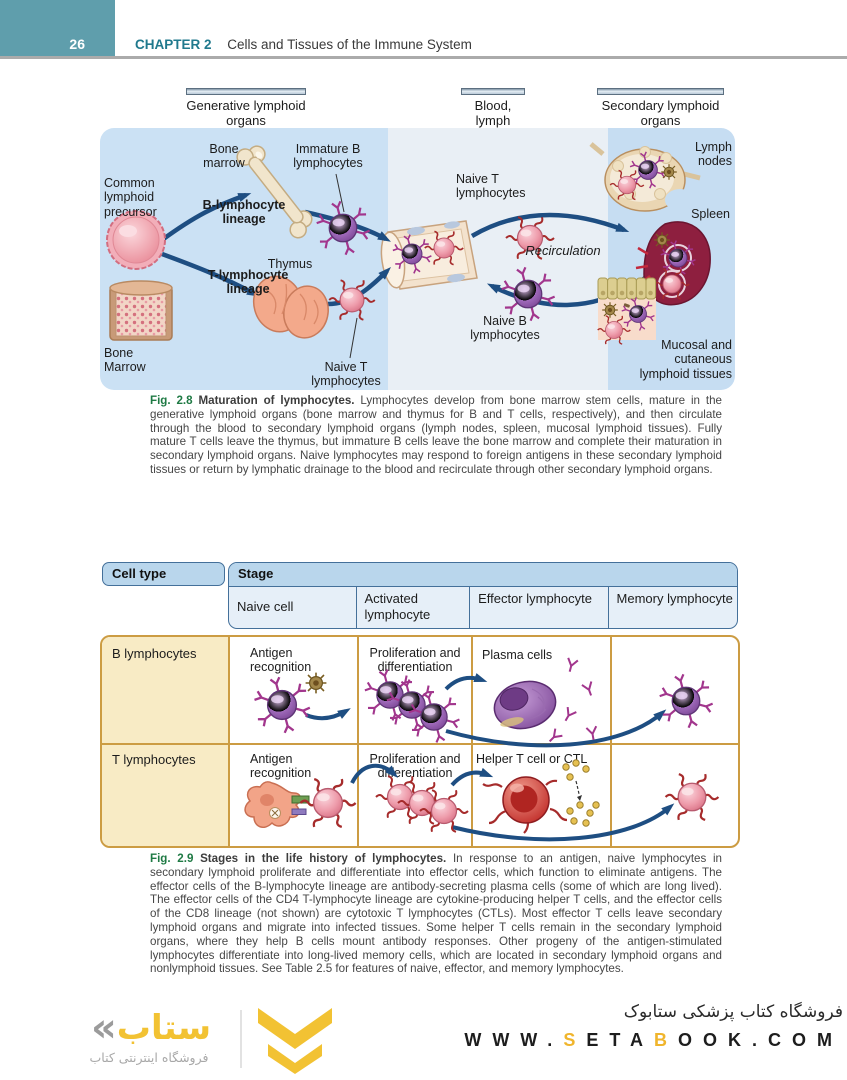  What do you see at coordinates (673, 263) in the screenshot?
I see `spleen-icon` at bounding box center [673, 263].